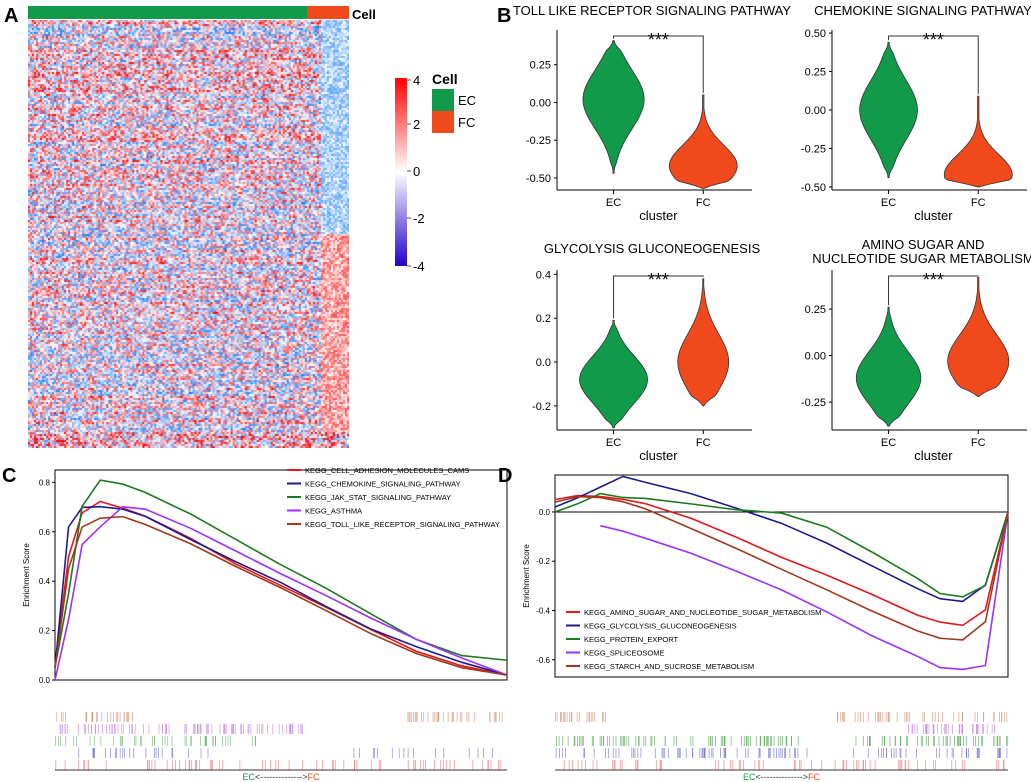  Describe the element at coordinates (45, 532) in the screenshot. I see `gsea-y-tick-label: 0.6` at that location.